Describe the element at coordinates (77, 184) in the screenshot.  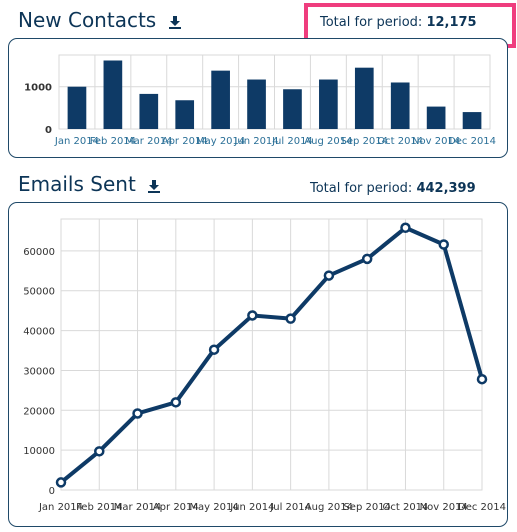
I see `emails-sent-title-text: Emails Sent` at that location.